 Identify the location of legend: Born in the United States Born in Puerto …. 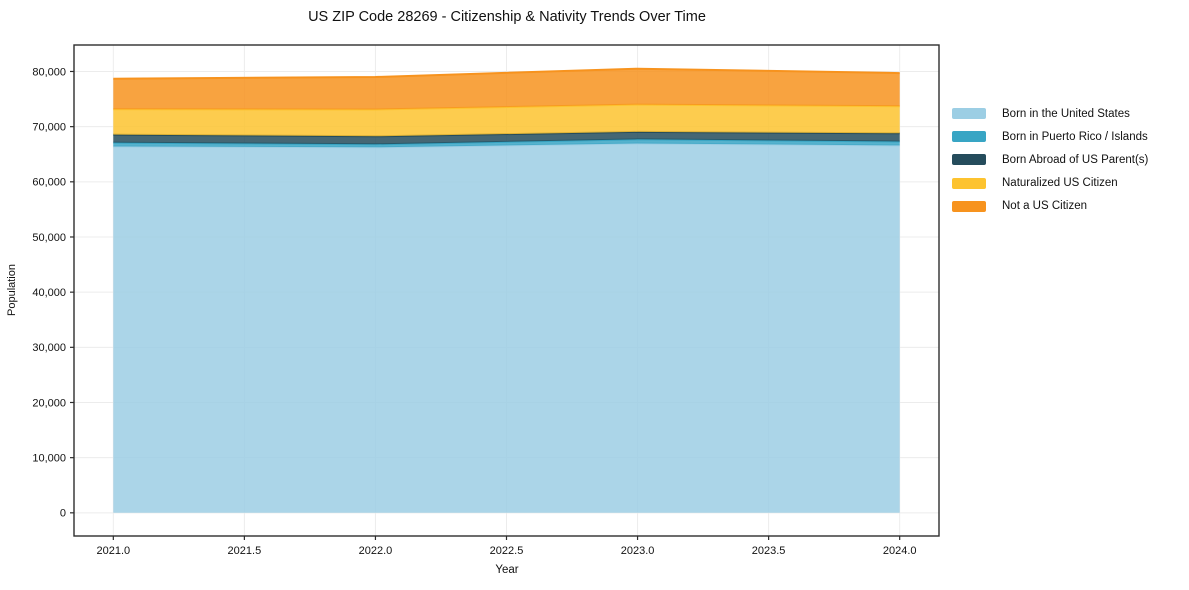
(1050, 160).